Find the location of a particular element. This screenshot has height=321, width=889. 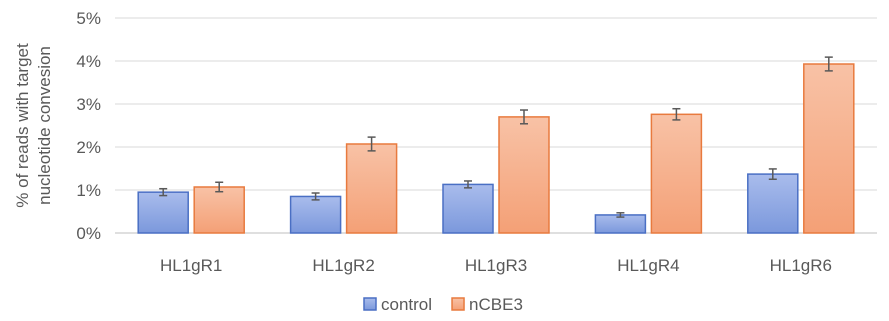

error-bar-nCBE3-HL1gR6 is located at coordinates (828, 64).